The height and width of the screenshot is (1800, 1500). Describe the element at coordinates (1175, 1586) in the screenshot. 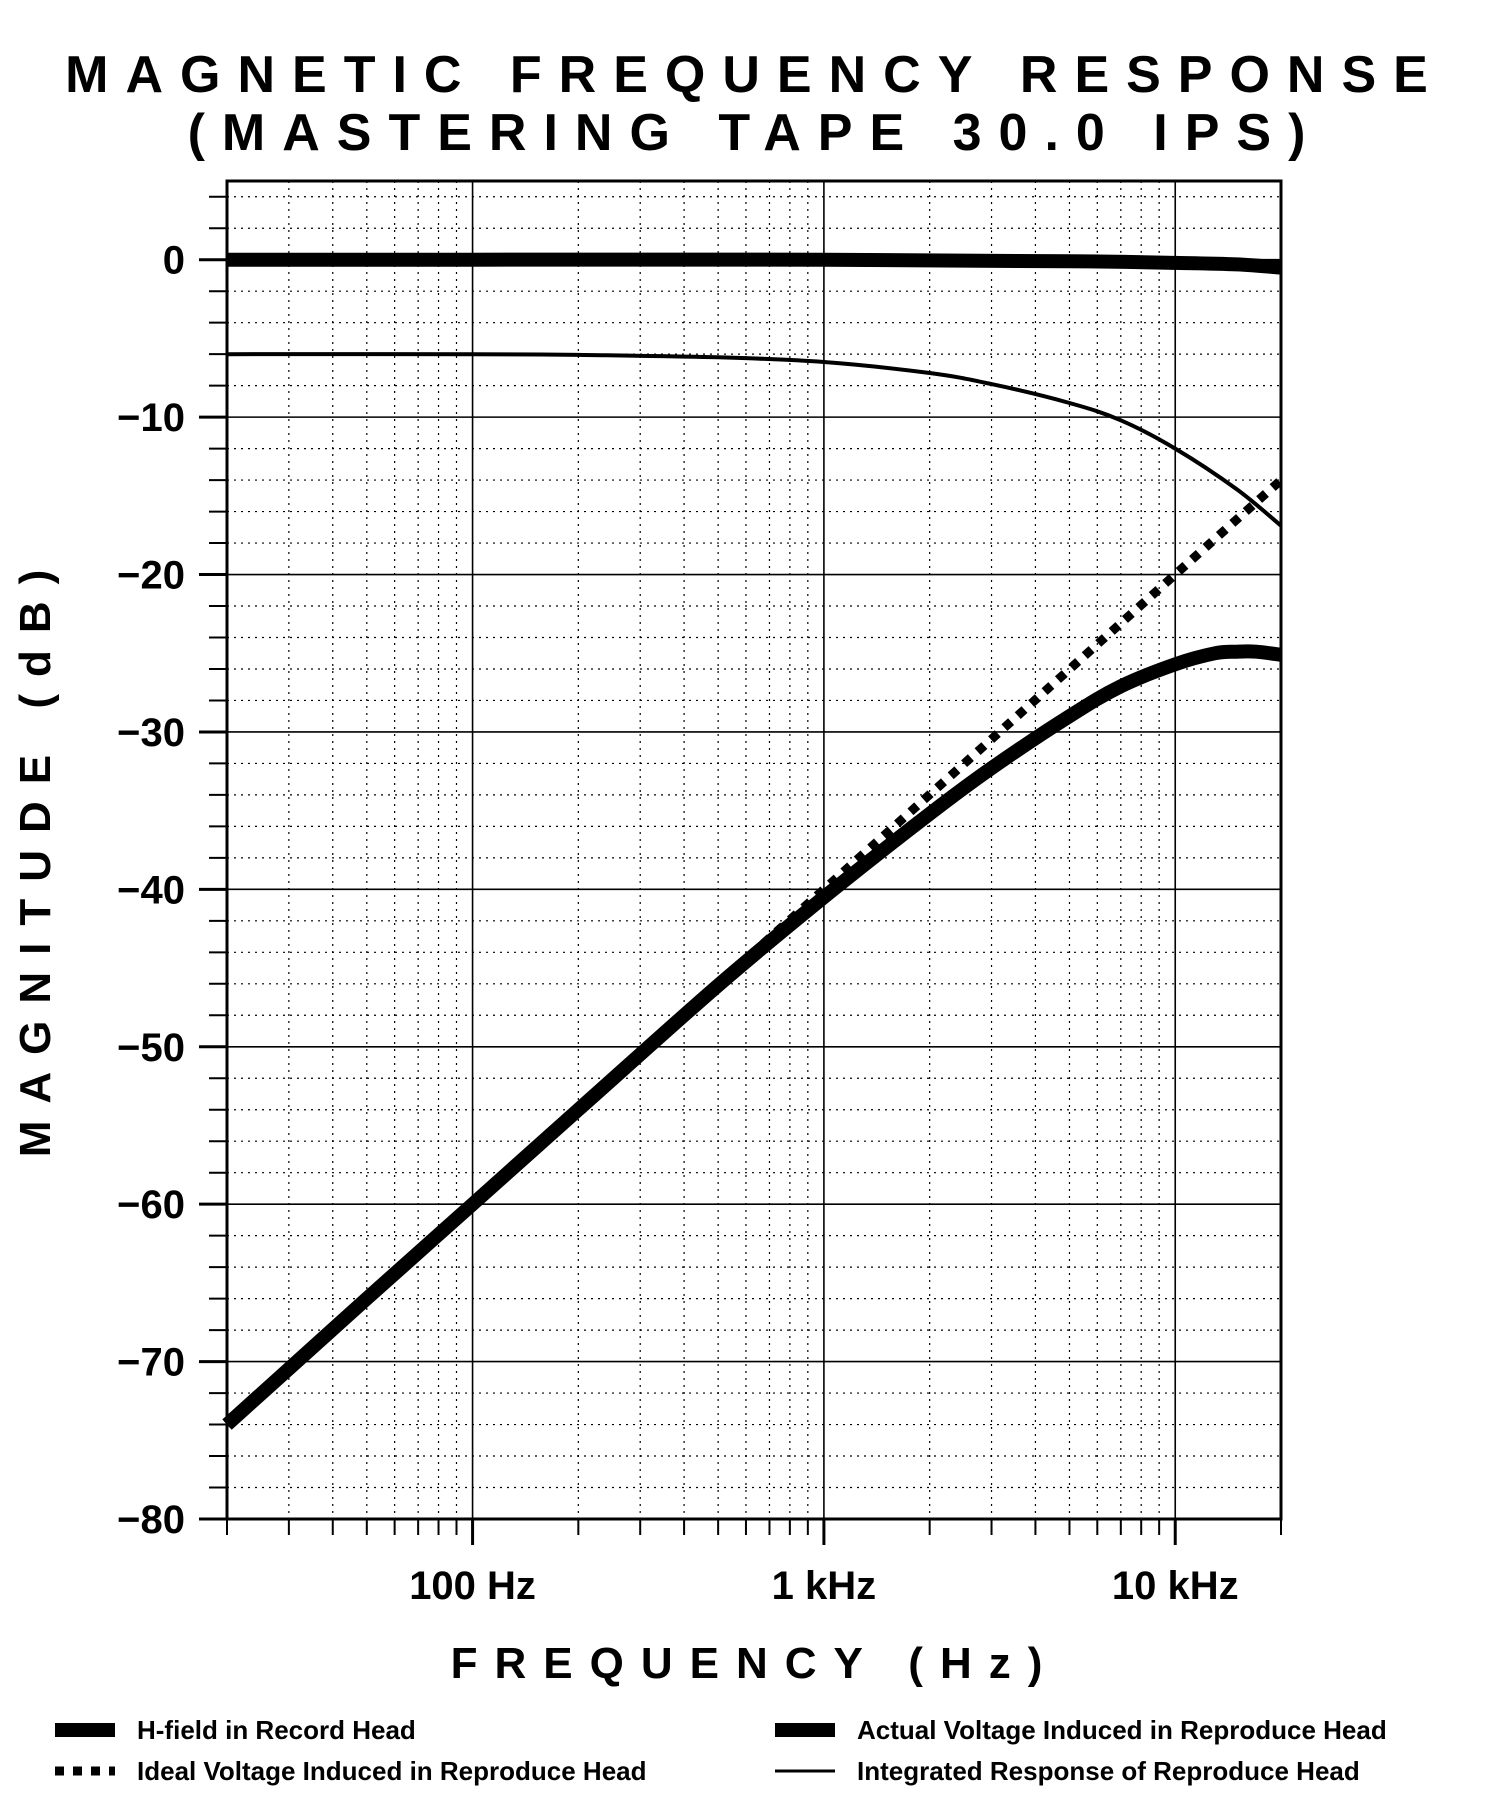

I see `x-tick-label: 10 kHz` at that location.